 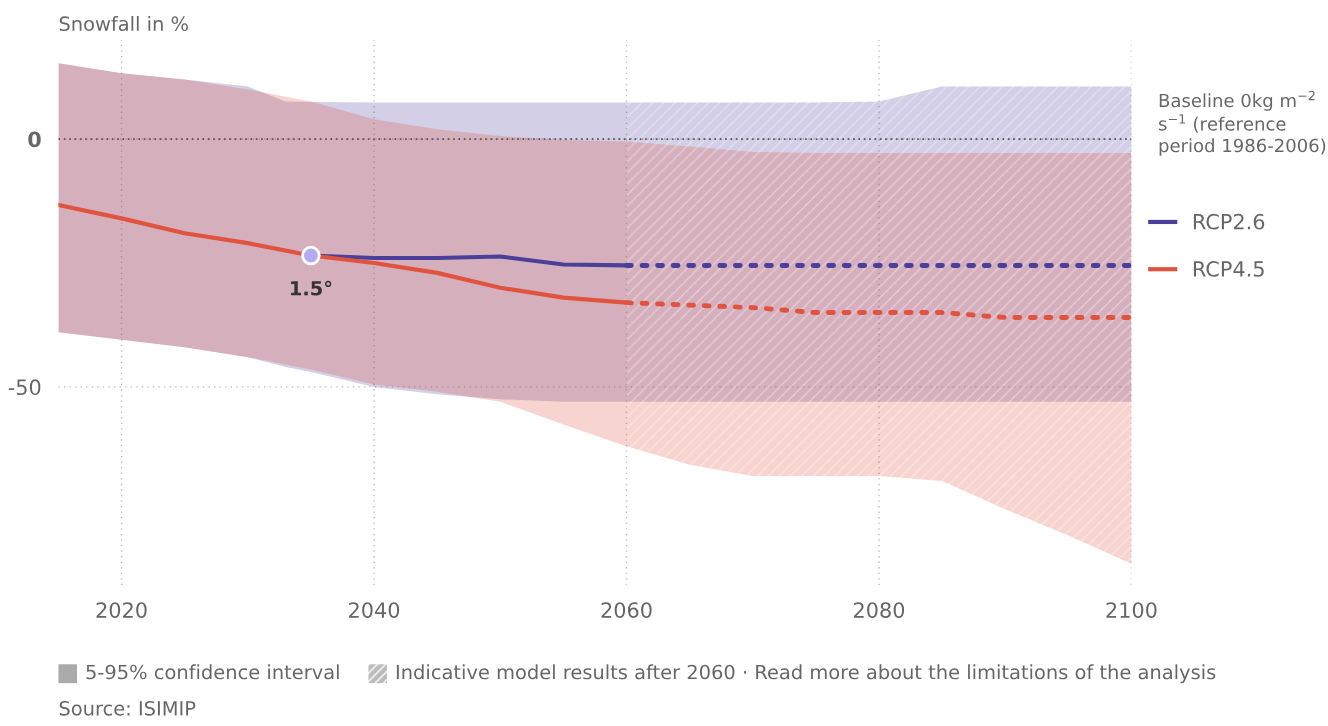 What do you see at coordinates (24, 387) in the screenshot?
I see `y-tick-label: -50` at bounding box center [24, 387].